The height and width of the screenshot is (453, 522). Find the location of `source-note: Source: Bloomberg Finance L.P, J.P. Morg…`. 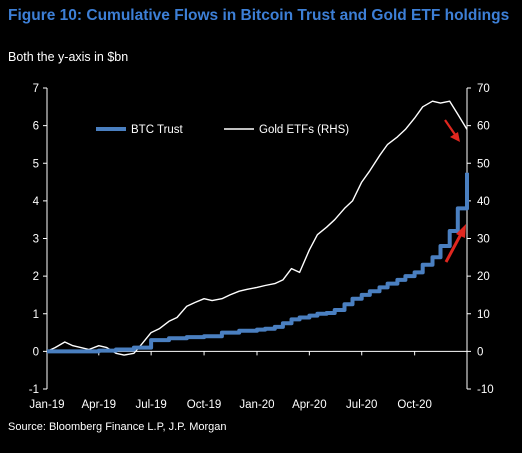

source-note: Source: Bloomberg Finance L.P, J.P. Morg… is located at coordinates (117, 427).